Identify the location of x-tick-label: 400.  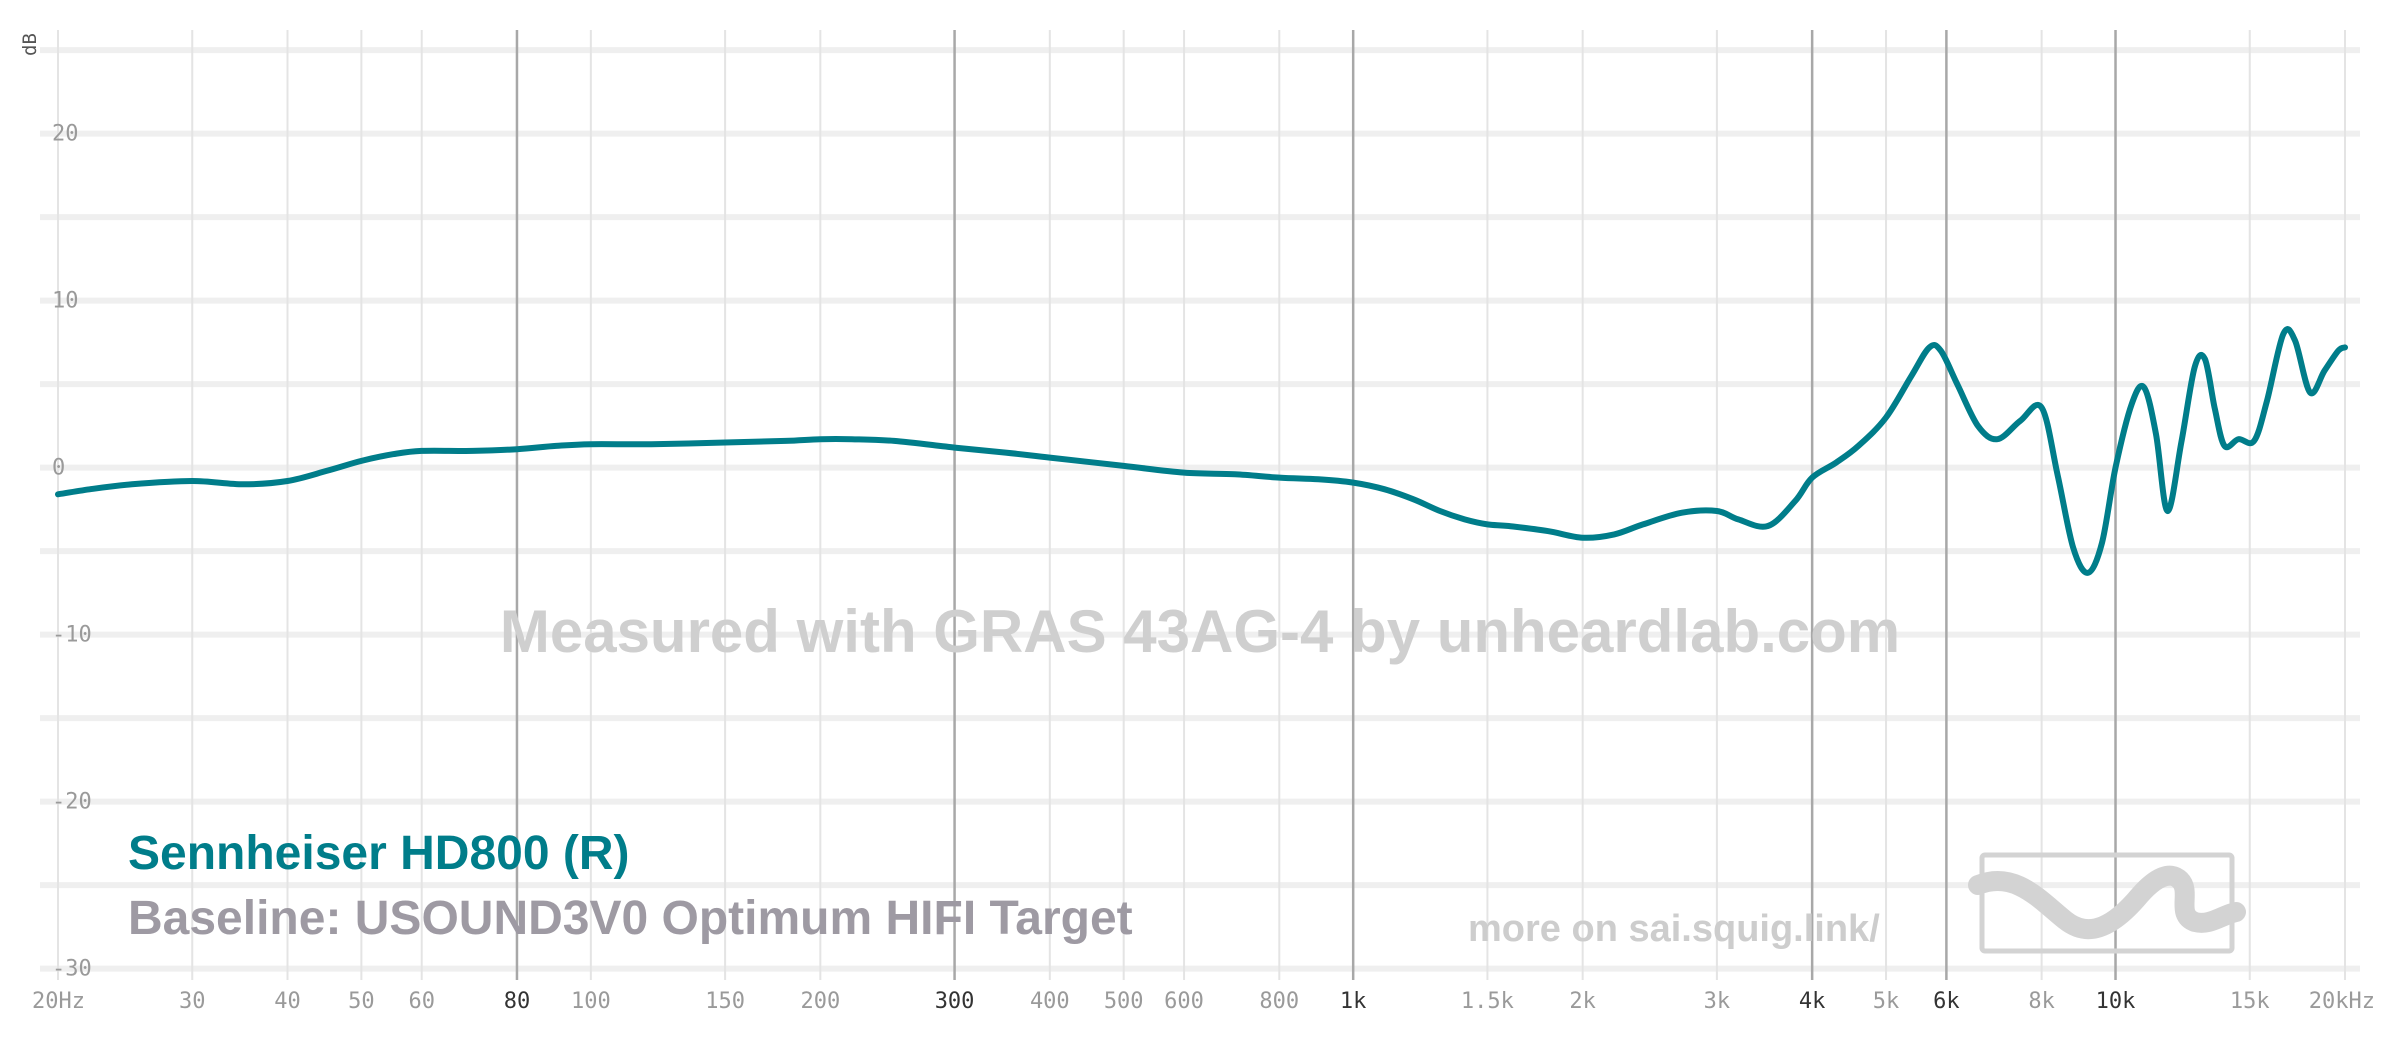
(1050, 1001).